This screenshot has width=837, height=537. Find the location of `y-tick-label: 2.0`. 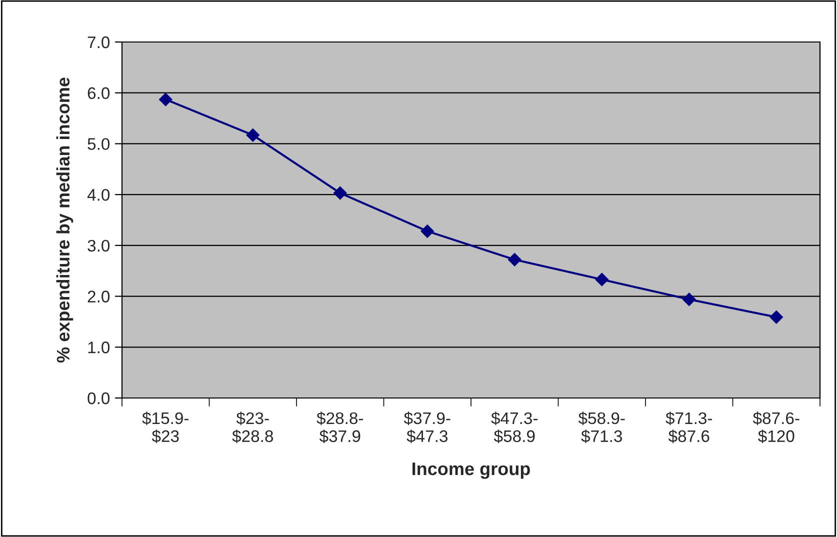

y-tick-label: 2.0 is located at coordinates (99, 296).